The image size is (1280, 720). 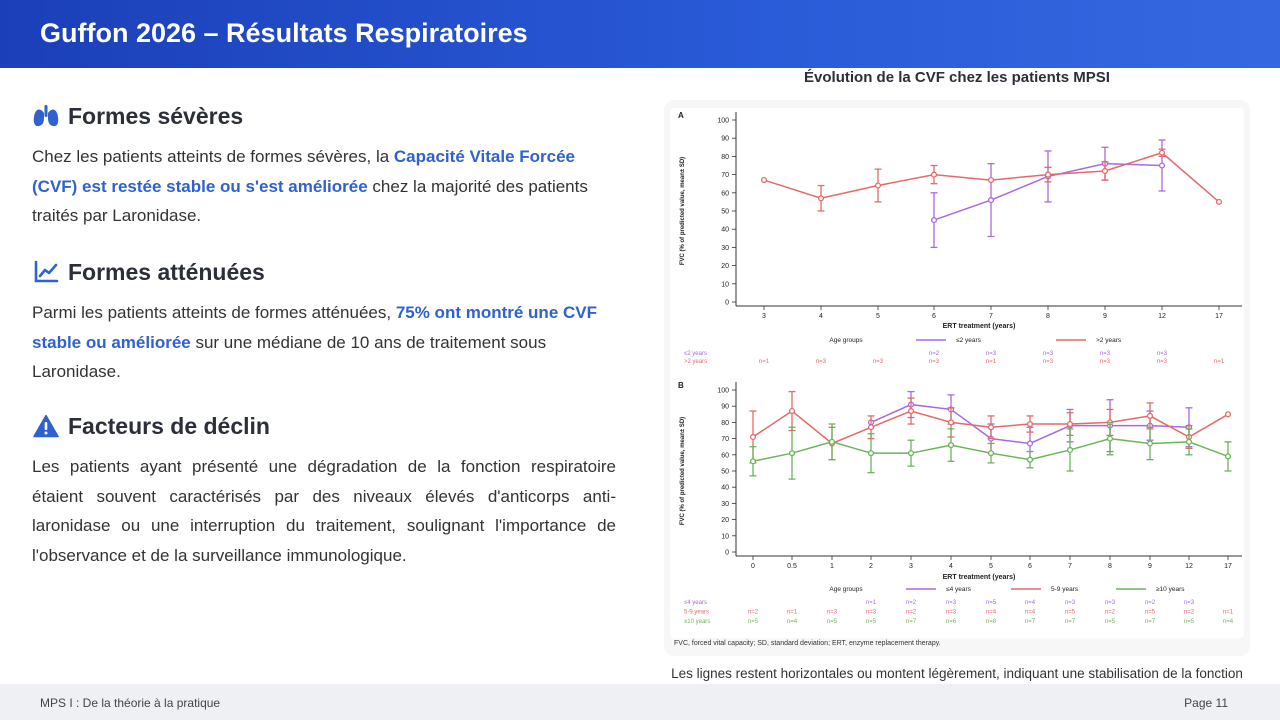 What do you see at coordinates (725, 488) in the screenshot?
I see `y-tick-label: 40` at bounding box center [725, 488].